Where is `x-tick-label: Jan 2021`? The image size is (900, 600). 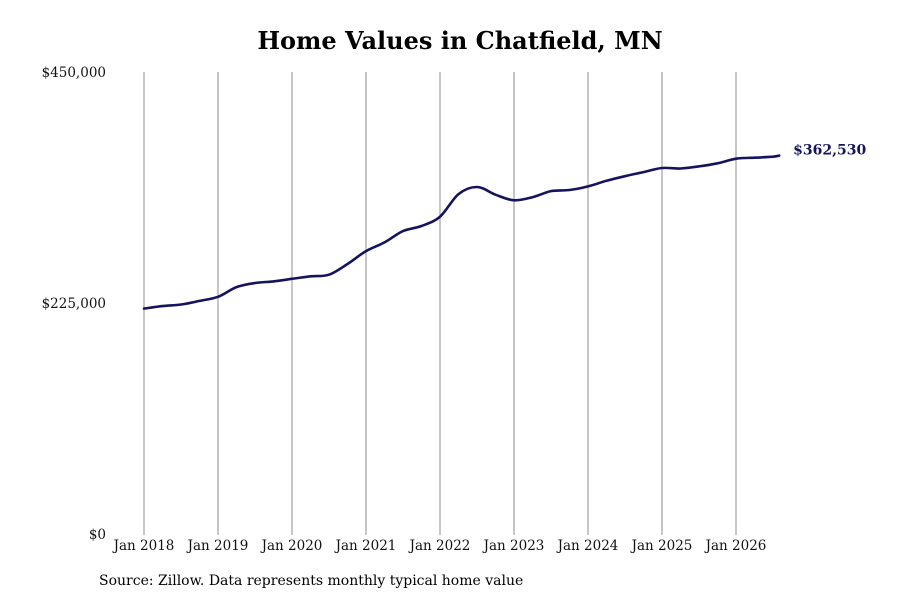
x-tick-label: Jan 2021 is located at coordinates (365, 546).